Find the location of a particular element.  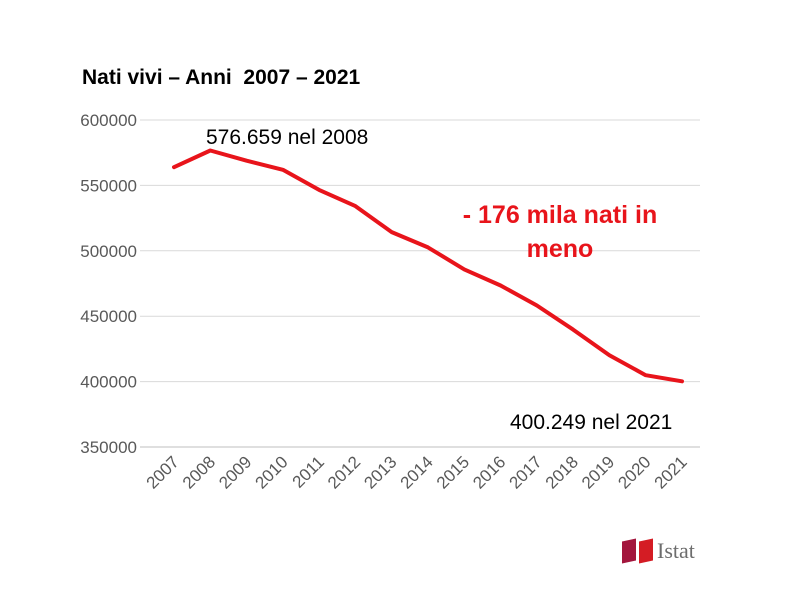

chart-title: Nati vivi – Anni 2007 – 2021 is located at coordinates (221, 77).